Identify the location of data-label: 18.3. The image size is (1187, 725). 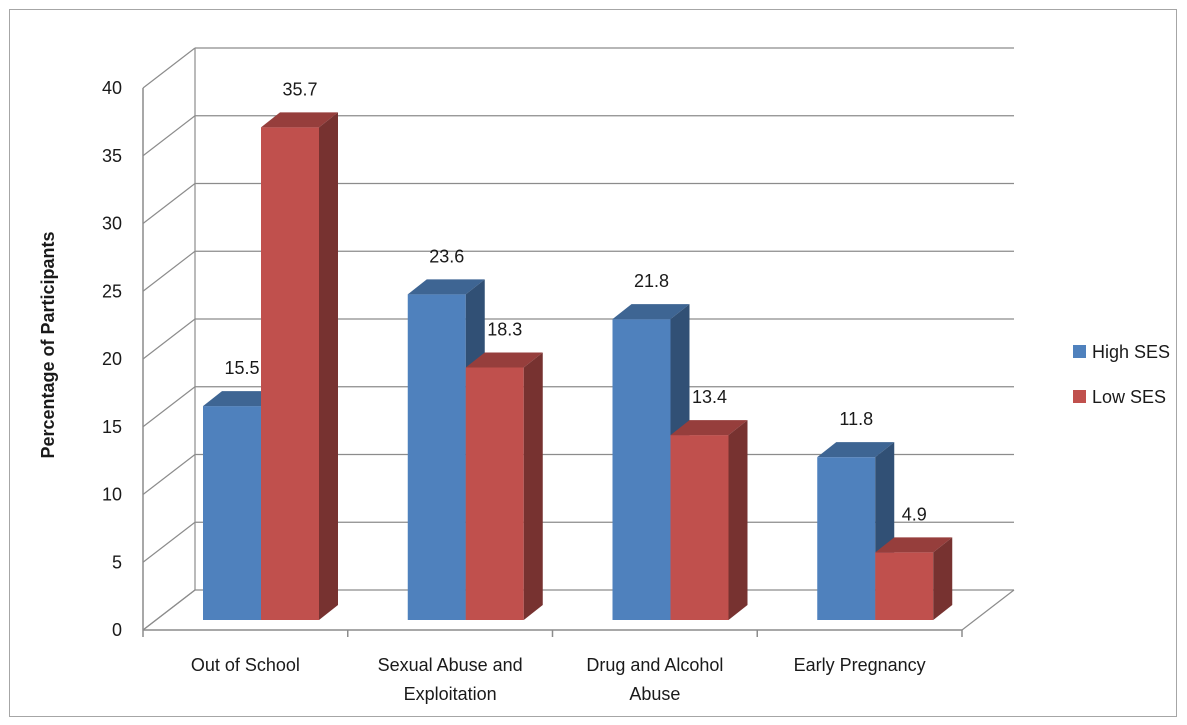
(504, 329).